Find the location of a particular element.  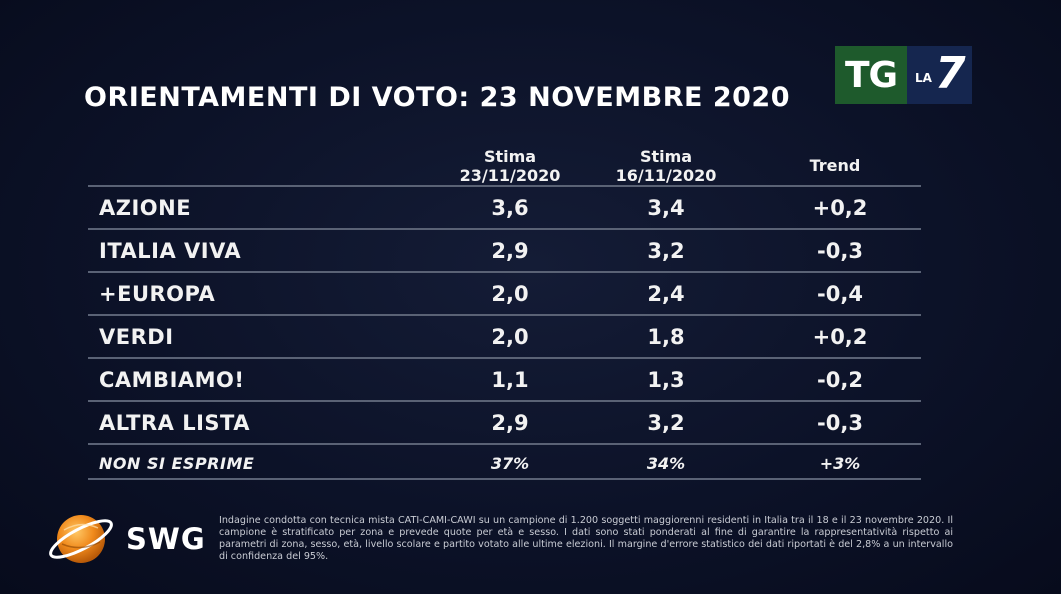

estimate-current: 1,1 is located at coordinates (510, 380).